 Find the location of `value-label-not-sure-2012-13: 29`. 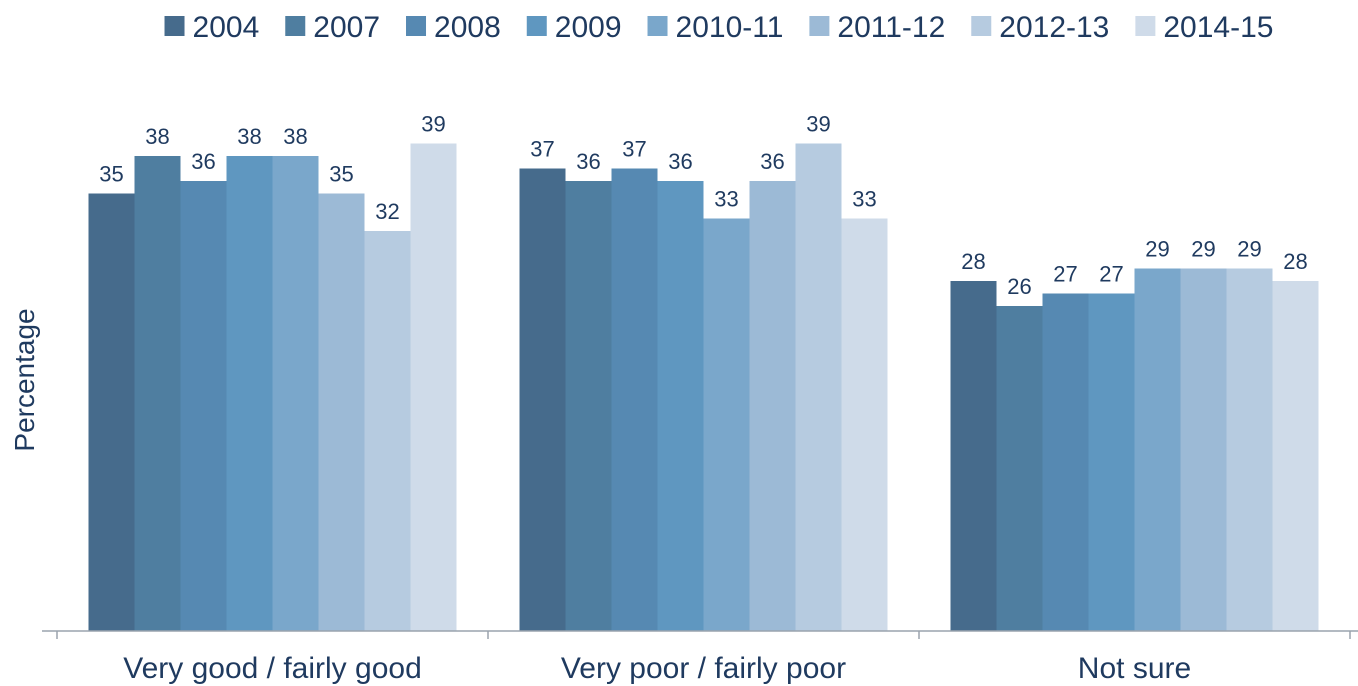

value-label-not-sure-2012-13: 29 is located at coordinates (1249, 249).